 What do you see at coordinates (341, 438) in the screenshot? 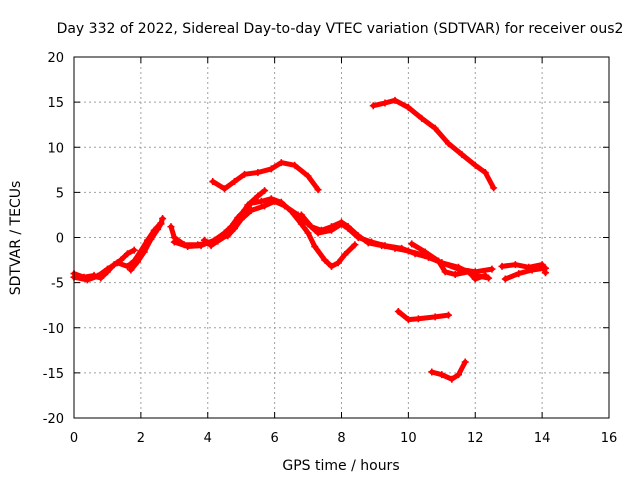
I see `x-tick-label: 8` at bounding box center [341, 438].